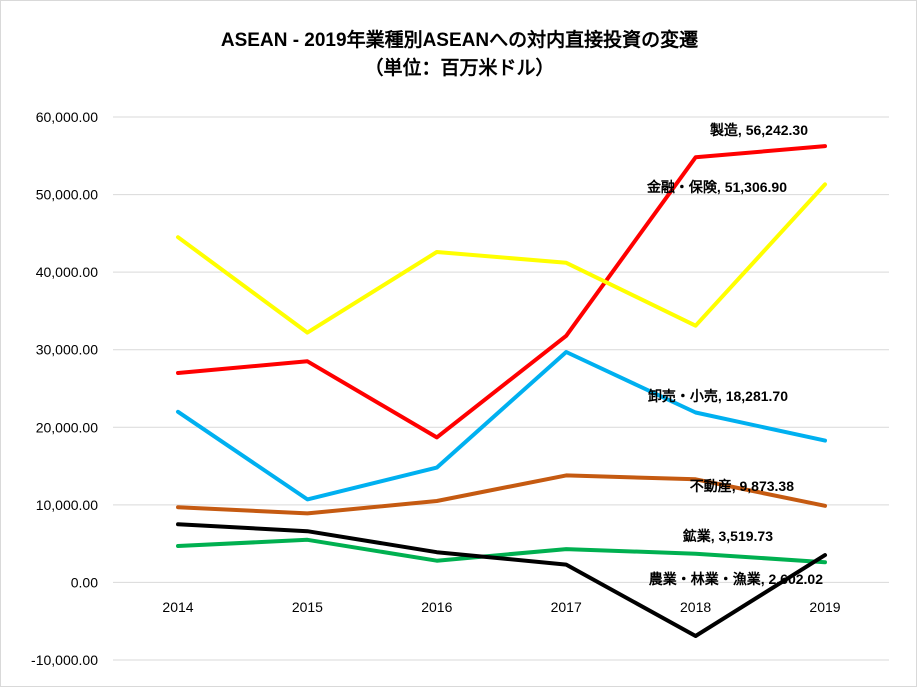 This screenshot has width=917, height=688. What do you see at coordinates (67, 117) in the screenshot?
I see `y-tick-label: 60,000.00` at bounding box center [67, 117].